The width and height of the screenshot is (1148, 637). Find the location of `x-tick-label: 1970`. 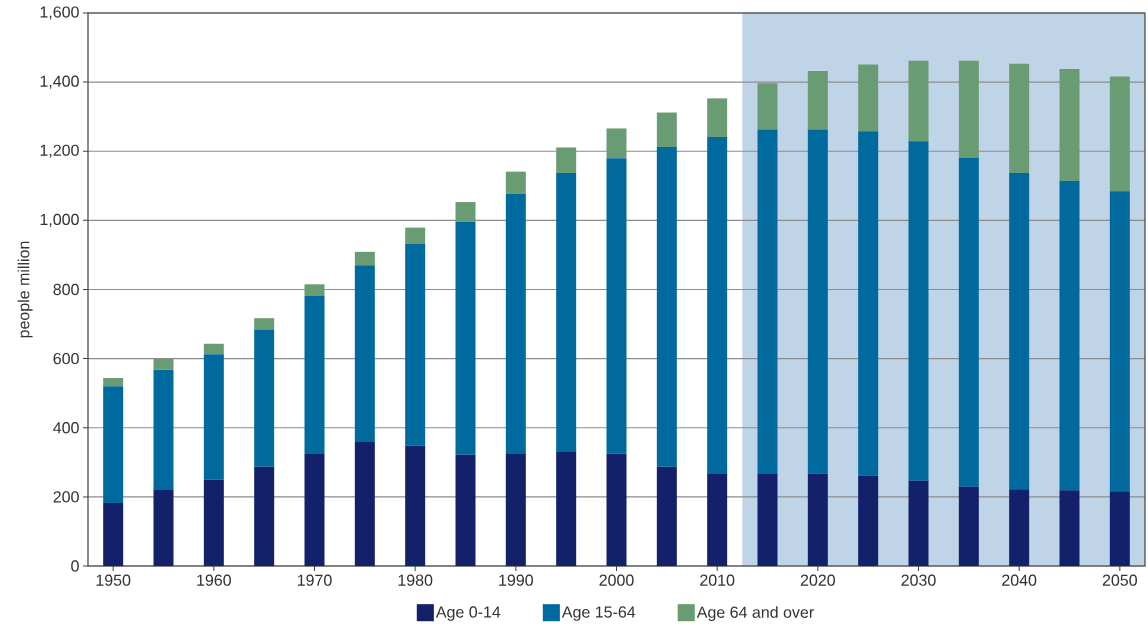

x-tick-label: 1970 is located at coordinates (314, 580).